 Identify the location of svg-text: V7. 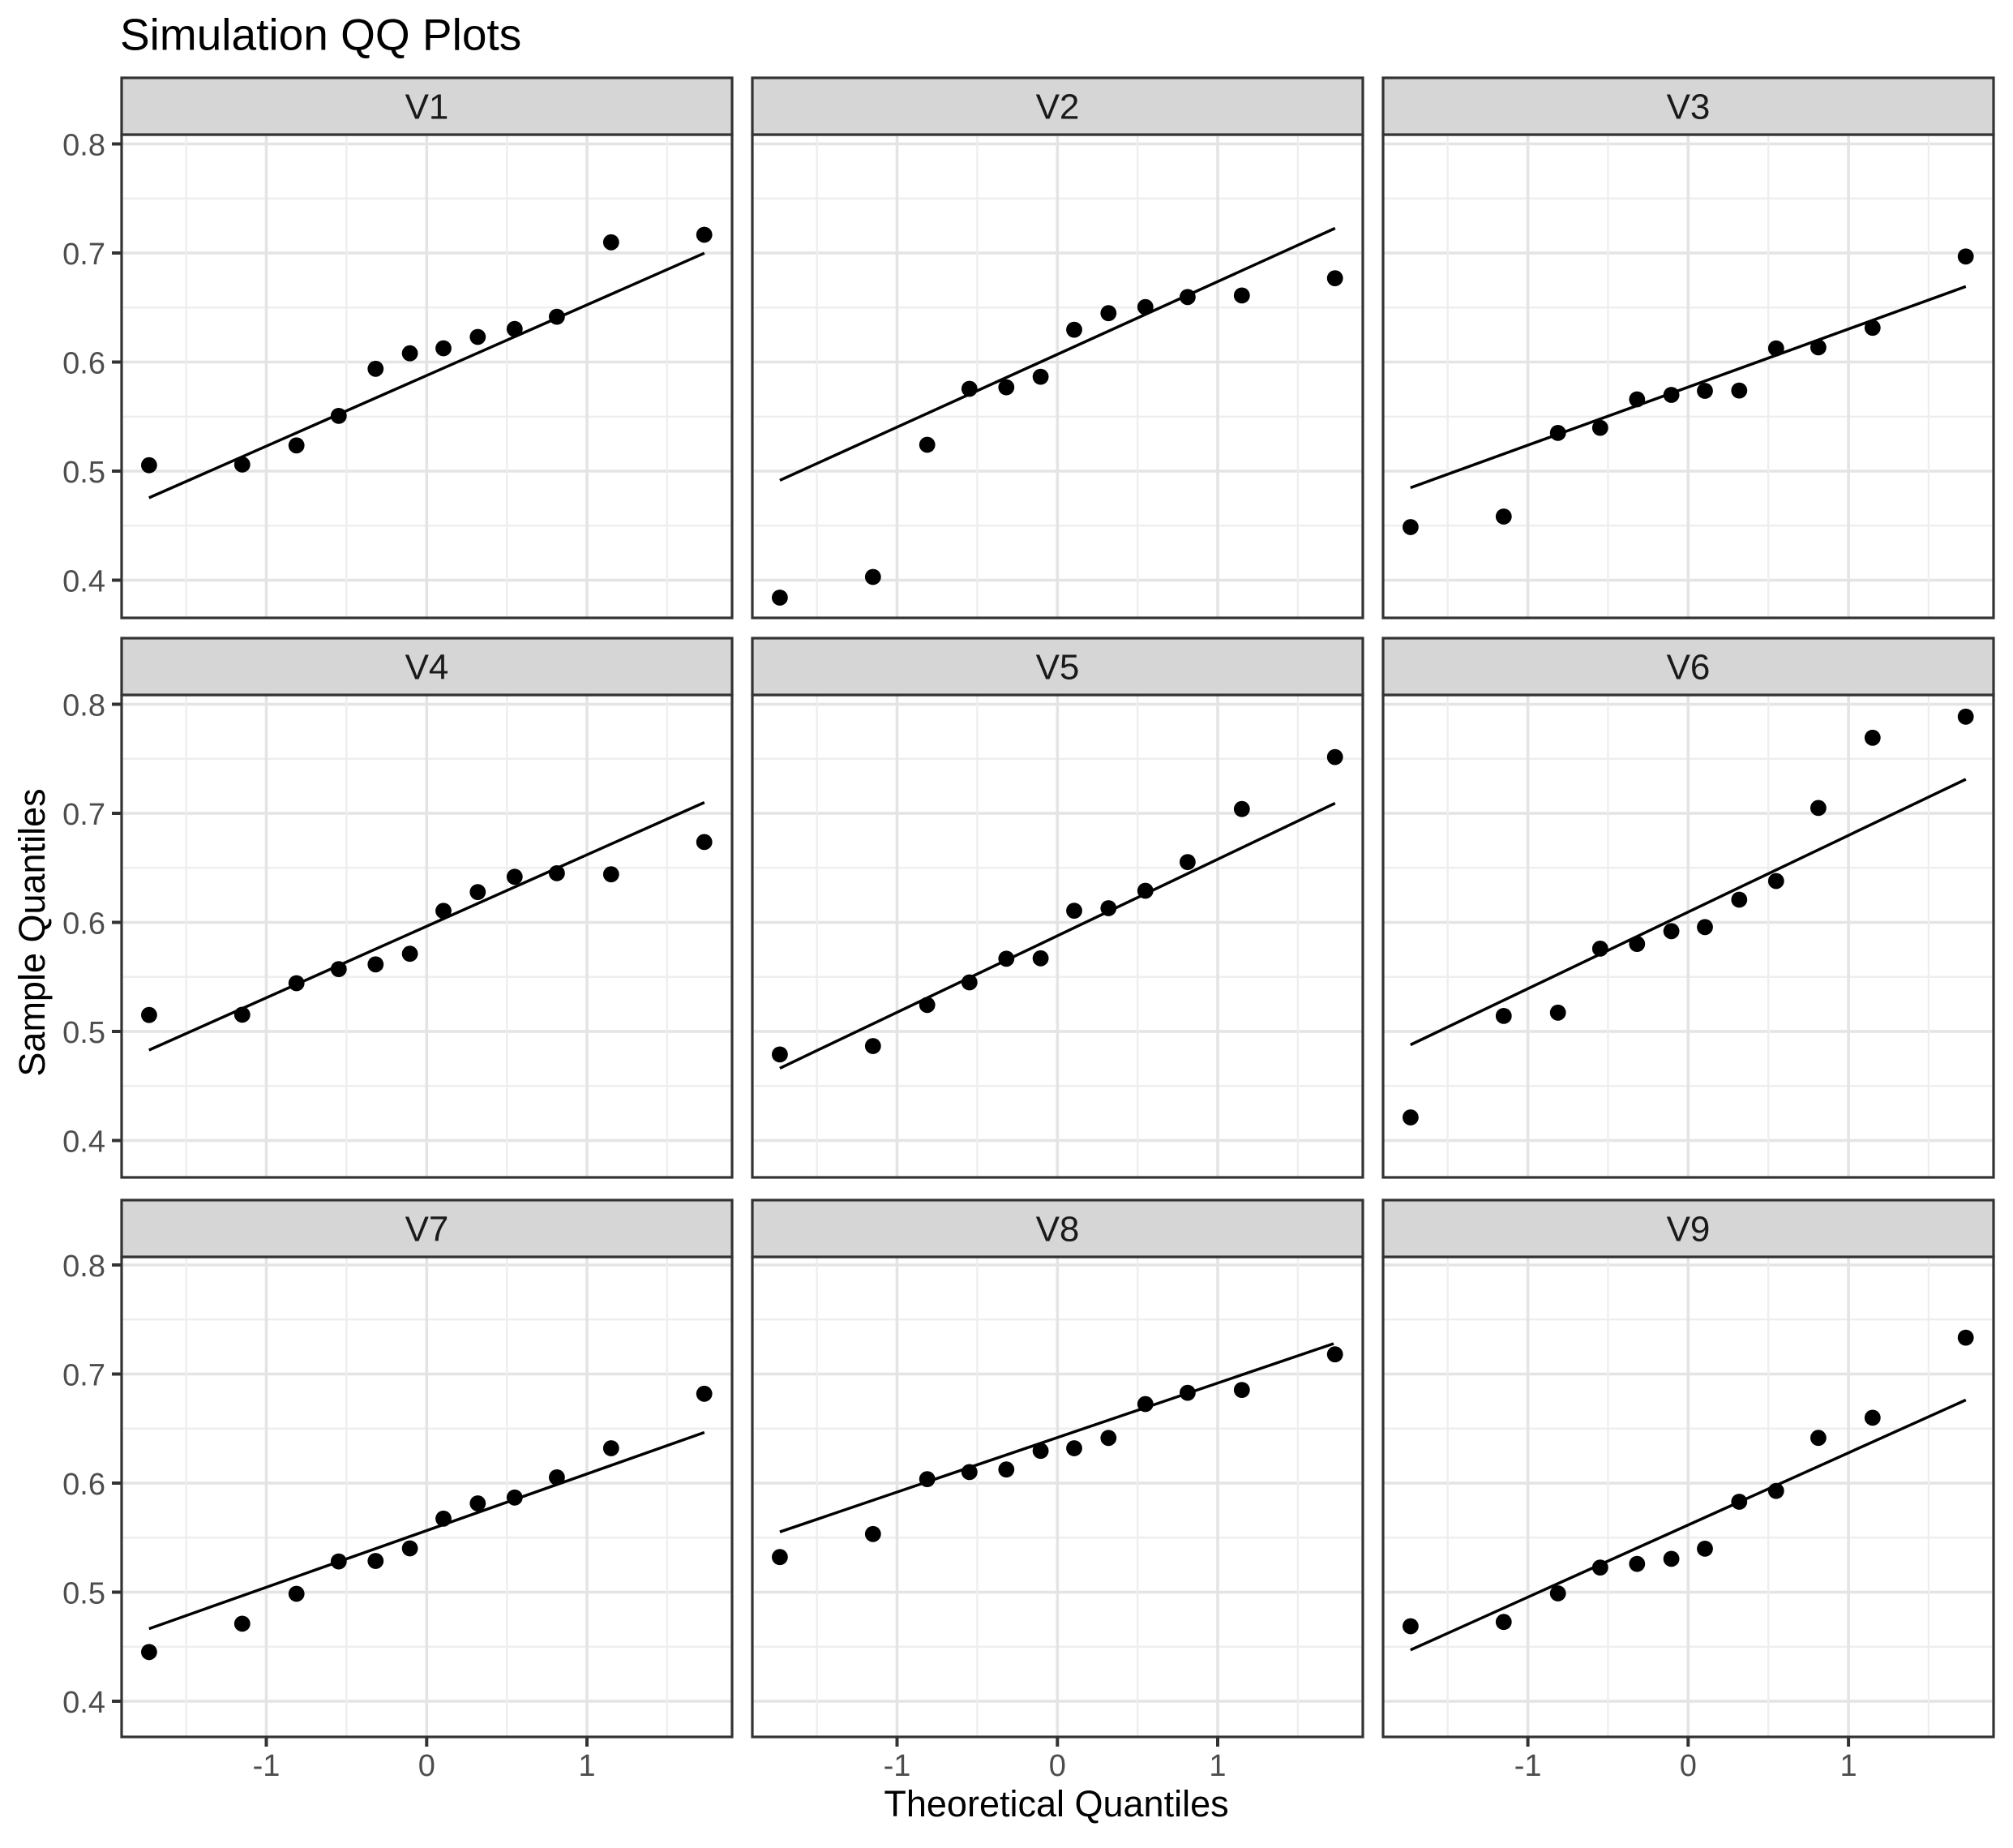
(427, 1230).